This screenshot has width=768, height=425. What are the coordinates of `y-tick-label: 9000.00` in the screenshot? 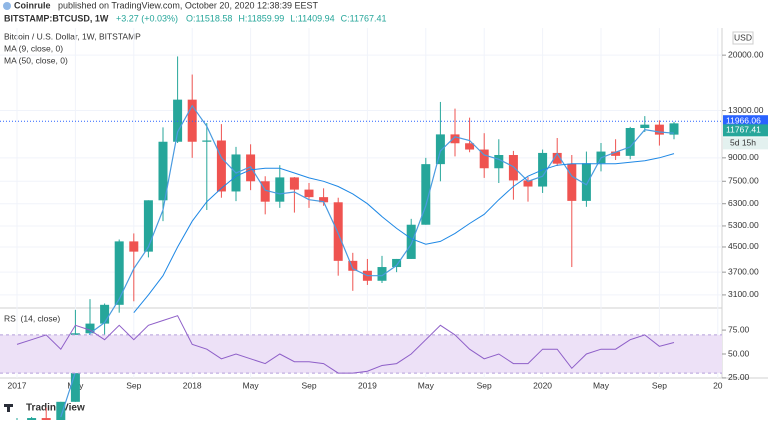 It's located at (743, 157).